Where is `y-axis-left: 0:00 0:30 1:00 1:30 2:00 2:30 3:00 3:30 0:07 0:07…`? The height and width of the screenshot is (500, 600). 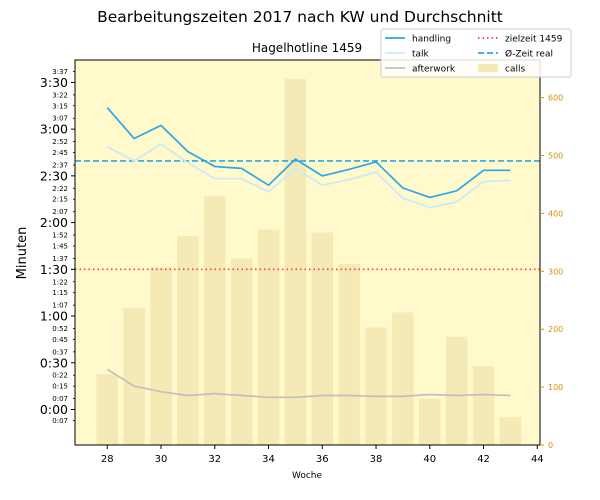 y-axis-left: 0:00 0:30 1:00 1:30 2:00 2:30 3:00 3:30 0:07 0:07… is located at coordinates (57, 246).